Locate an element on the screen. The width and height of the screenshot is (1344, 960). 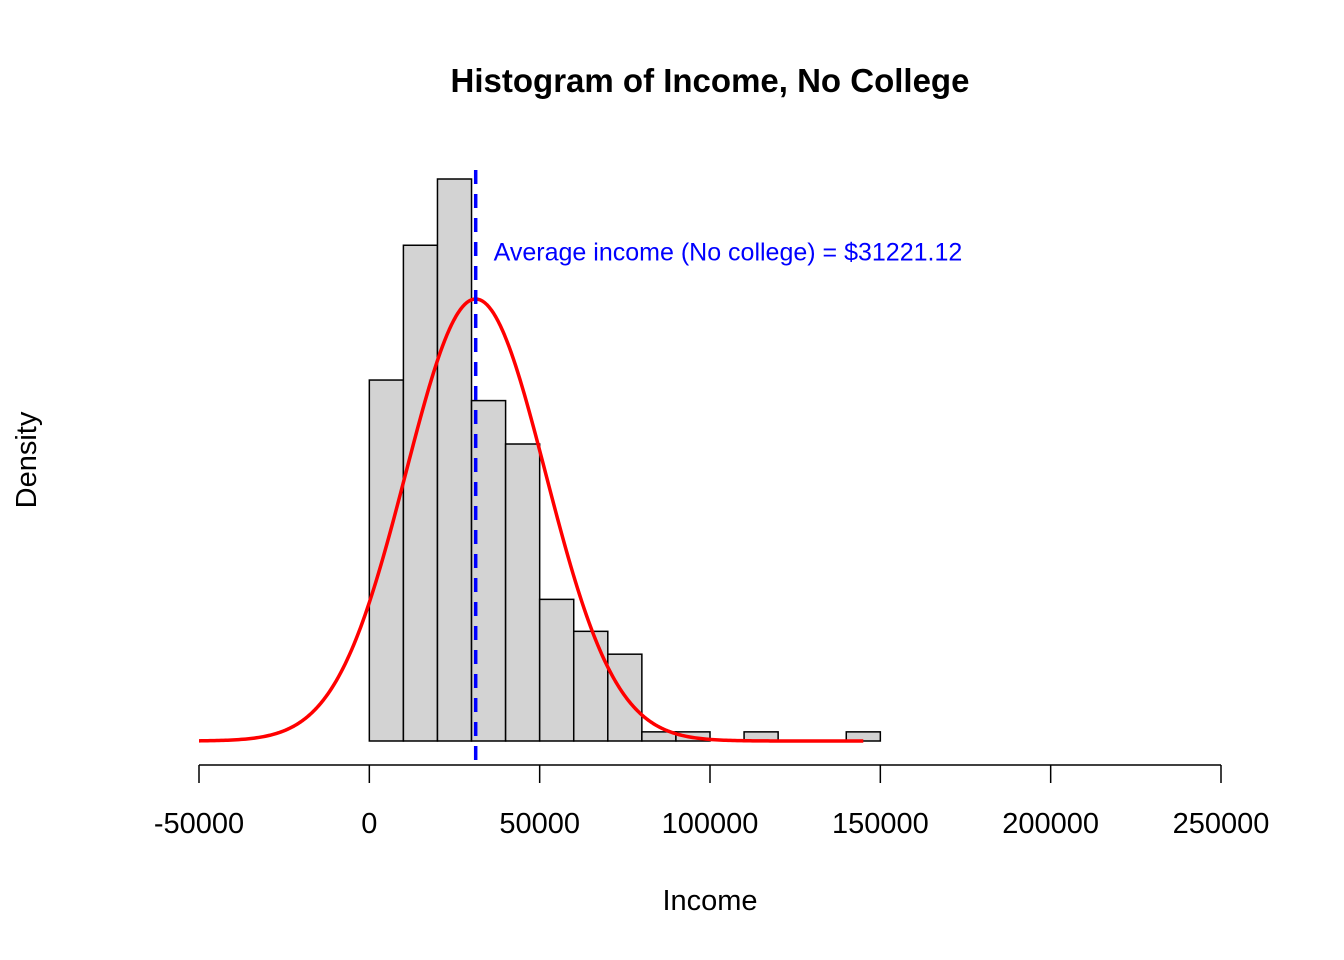
x-tick-label: 50000 is located at coordinates (539, 824).